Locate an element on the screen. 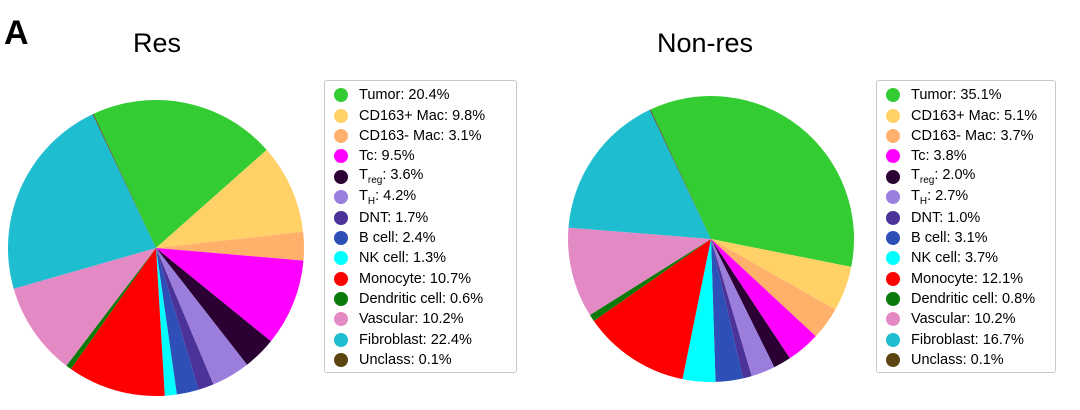 This screenshot has height=410, width=1080. legend-item-nonres-5: TH: 2.7% is located at coordinates (966, 197).